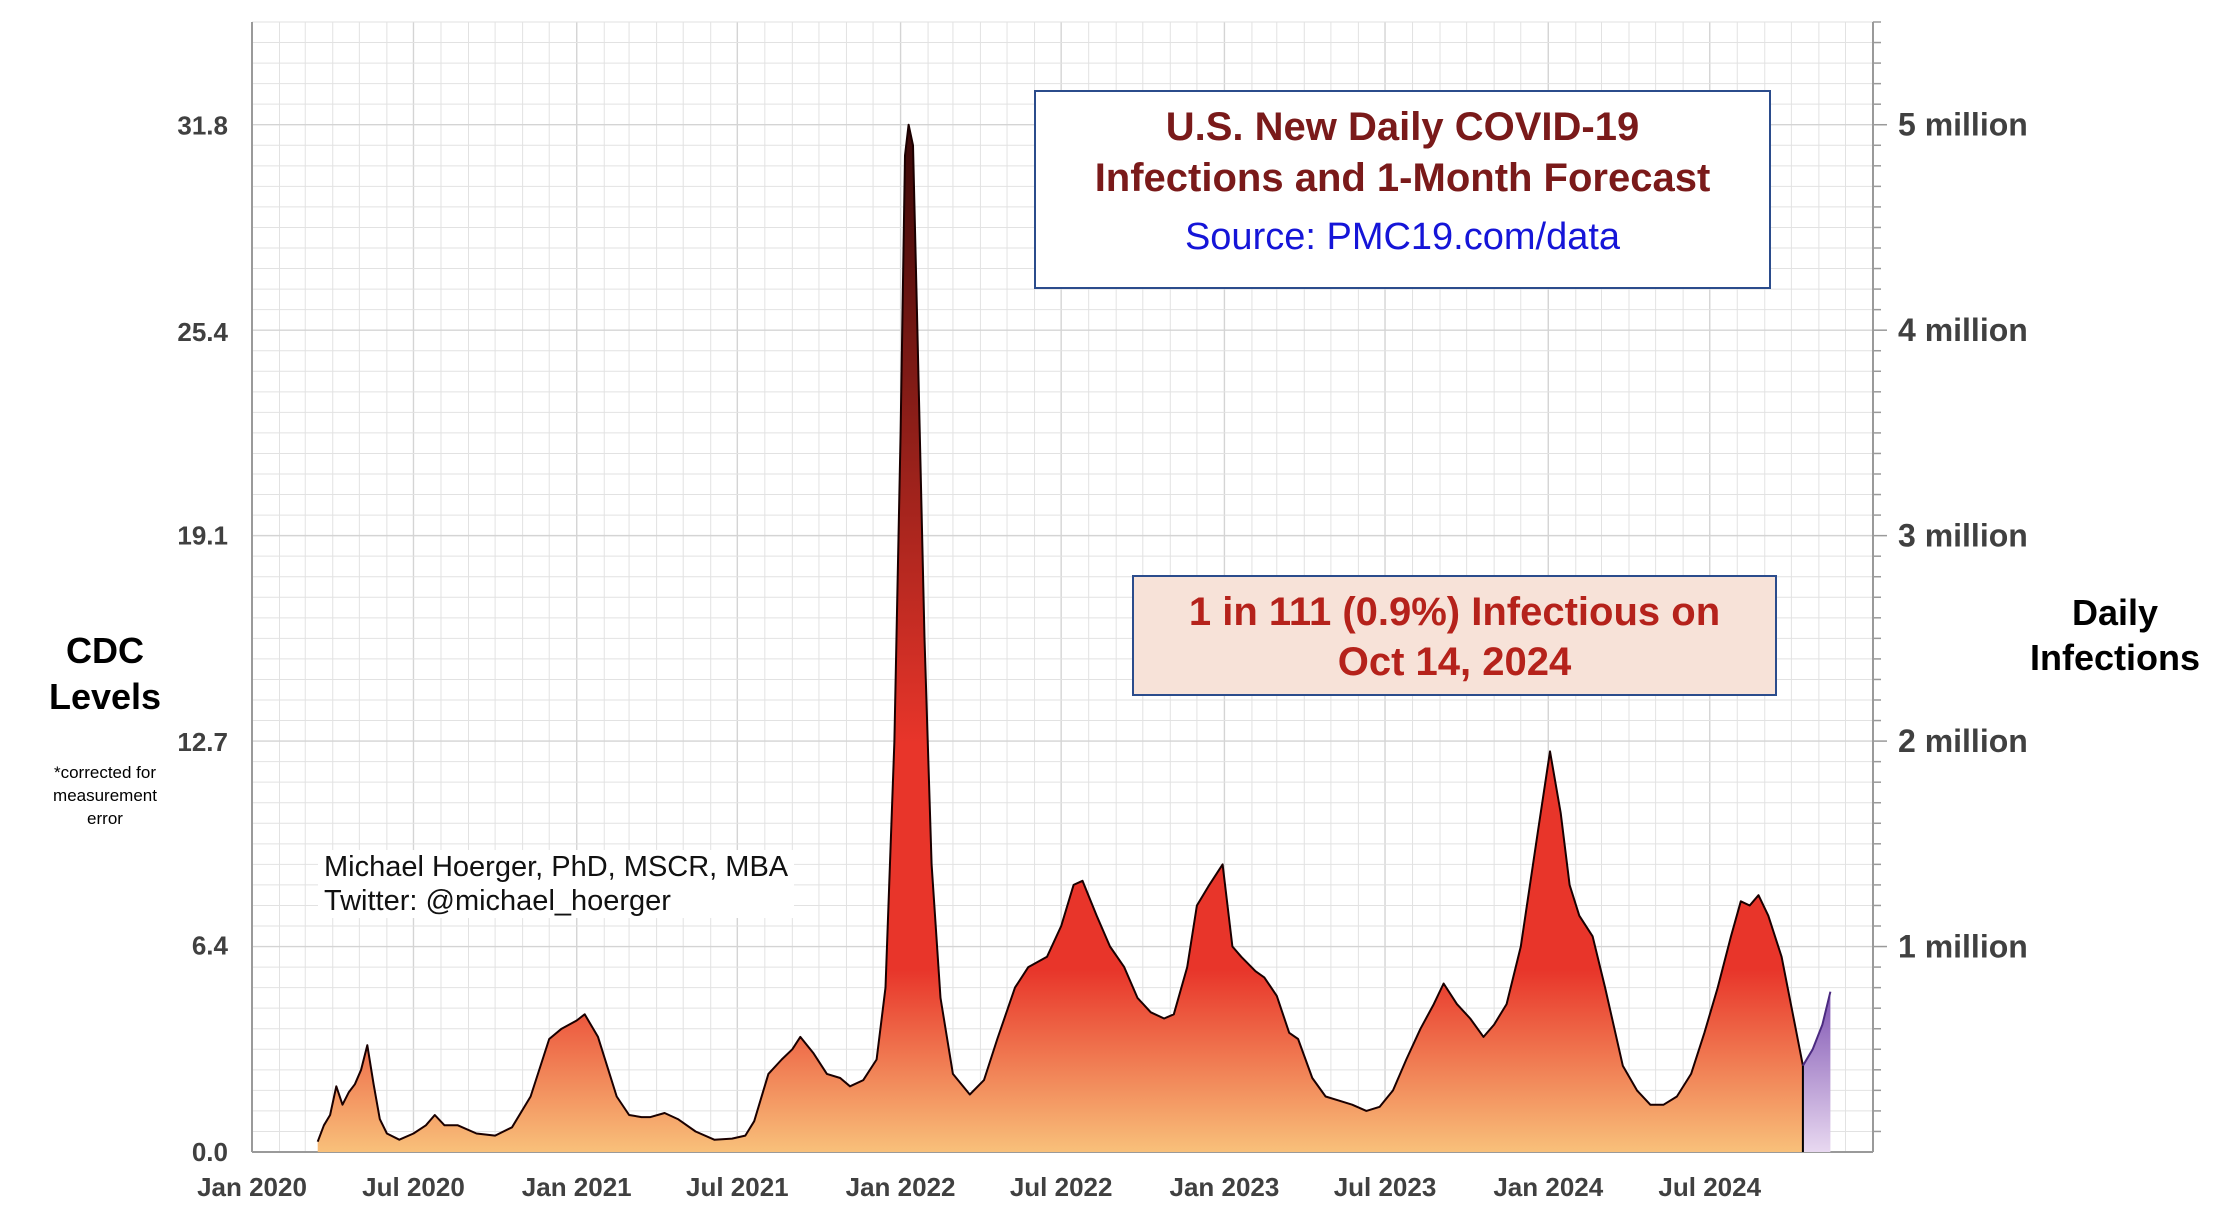 The width and height of the screenshot is (2214, 1210). Describe the element at coordinates (105, 650) in the screenshot. I see `left-axis-title-line-1: CDC` at that location.